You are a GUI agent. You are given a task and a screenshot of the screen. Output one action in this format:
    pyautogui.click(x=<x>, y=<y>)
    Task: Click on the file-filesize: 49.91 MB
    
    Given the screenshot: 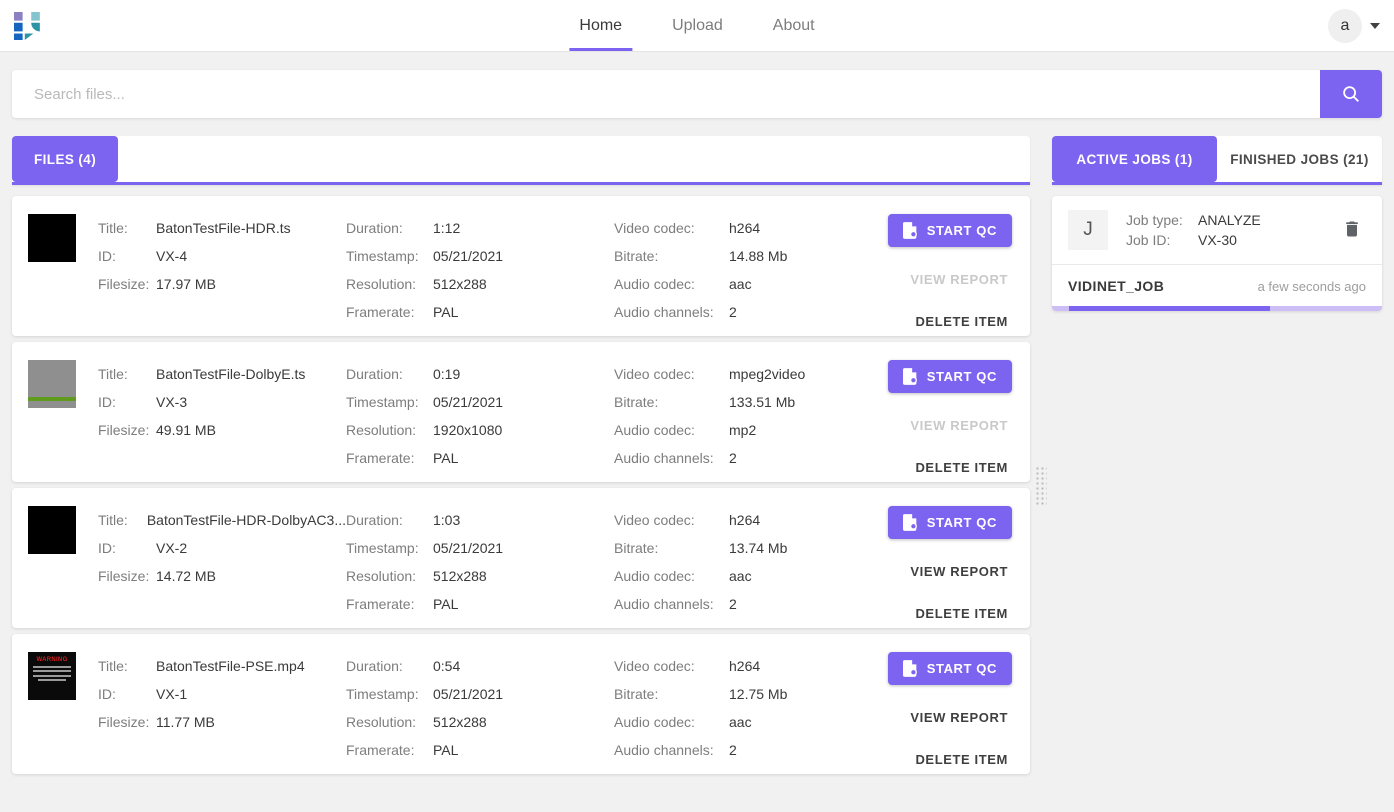 What is the action you would take?
    pyautogui.click(x=186, y=430)
    